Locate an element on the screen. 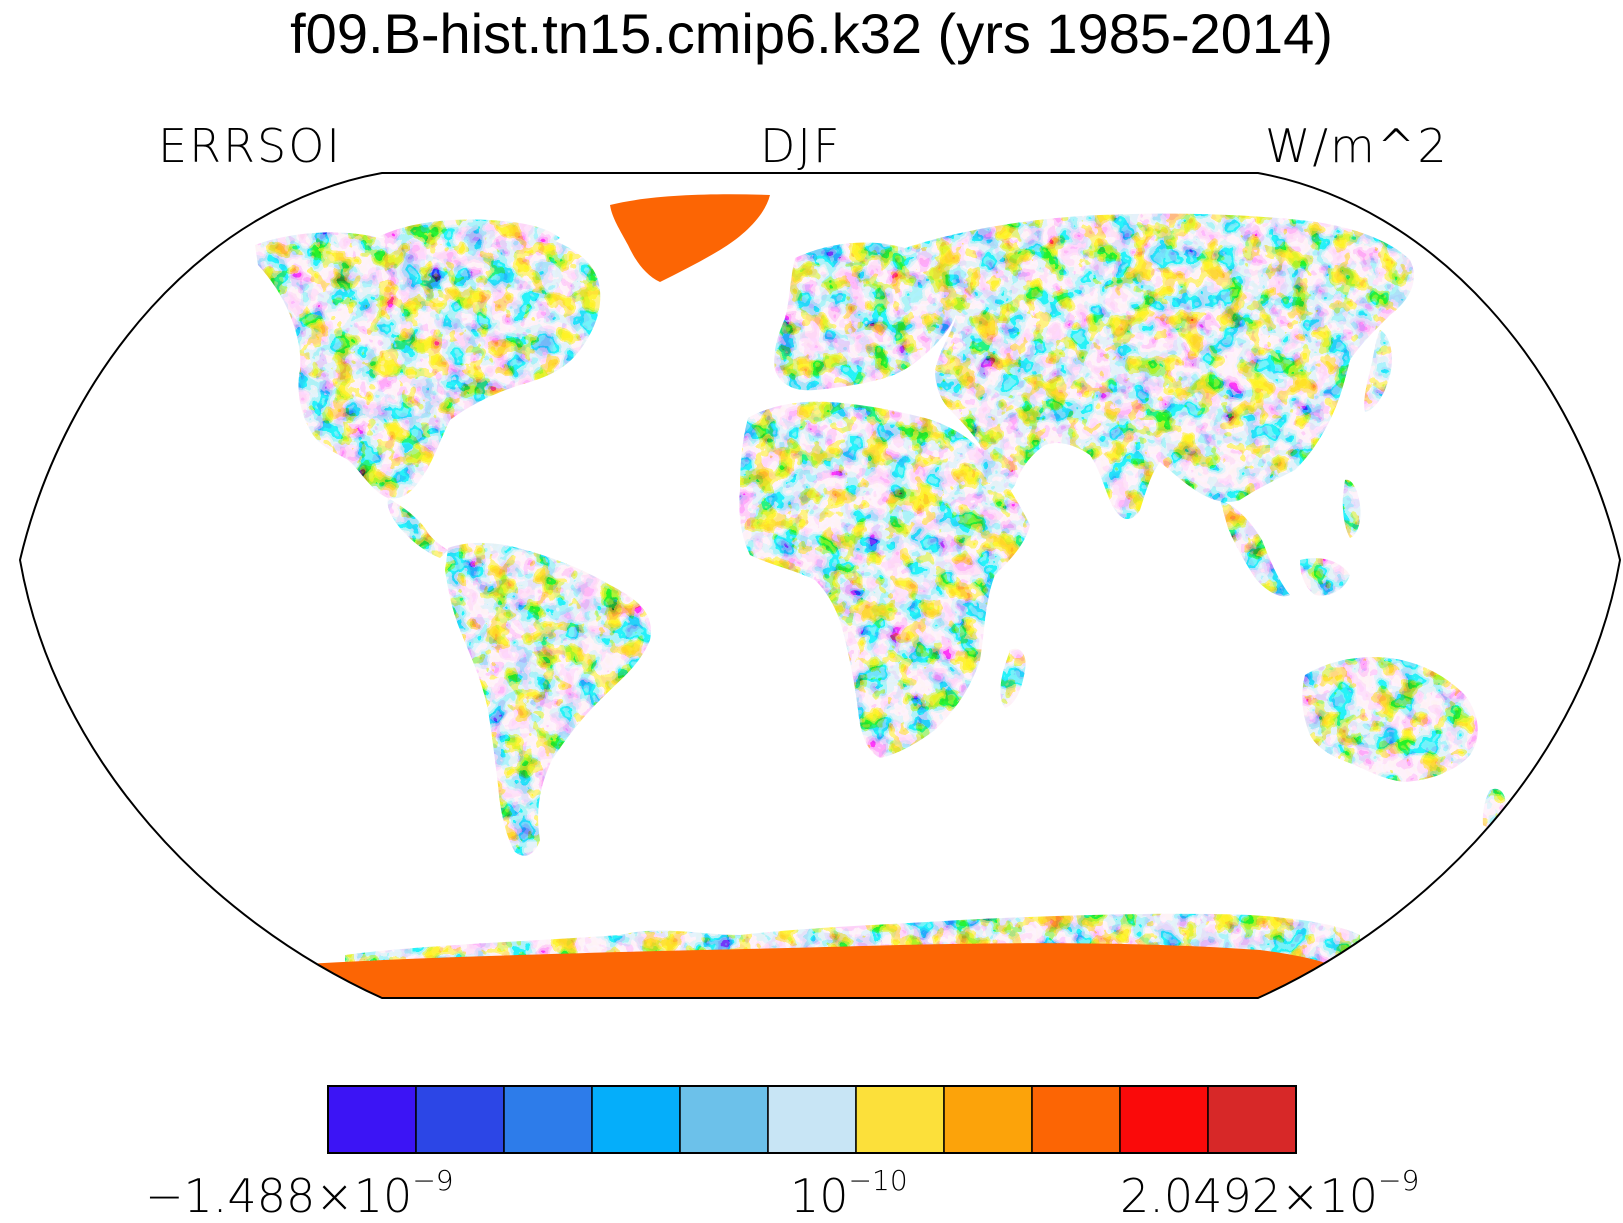 The width and height of the screenshot is (1623, 1223). japan is located at coordinates (1378, 371).